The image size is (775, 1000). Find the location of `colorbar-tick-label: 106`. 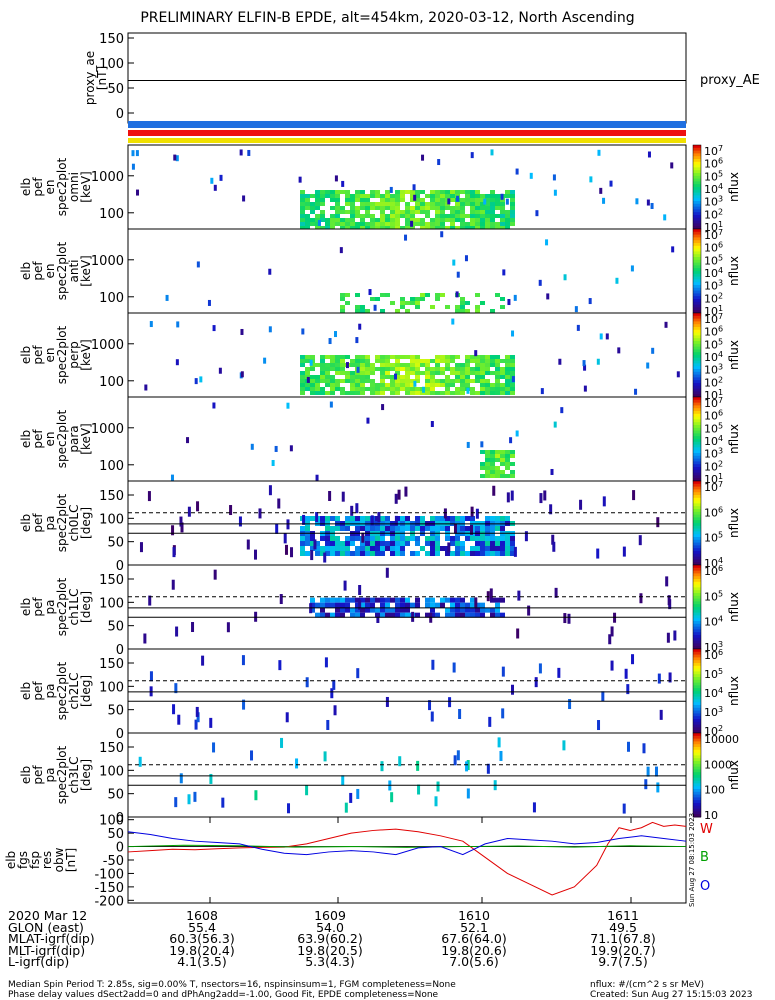

colorbar-tick-label: 106 is located at coordinates (713, 512).